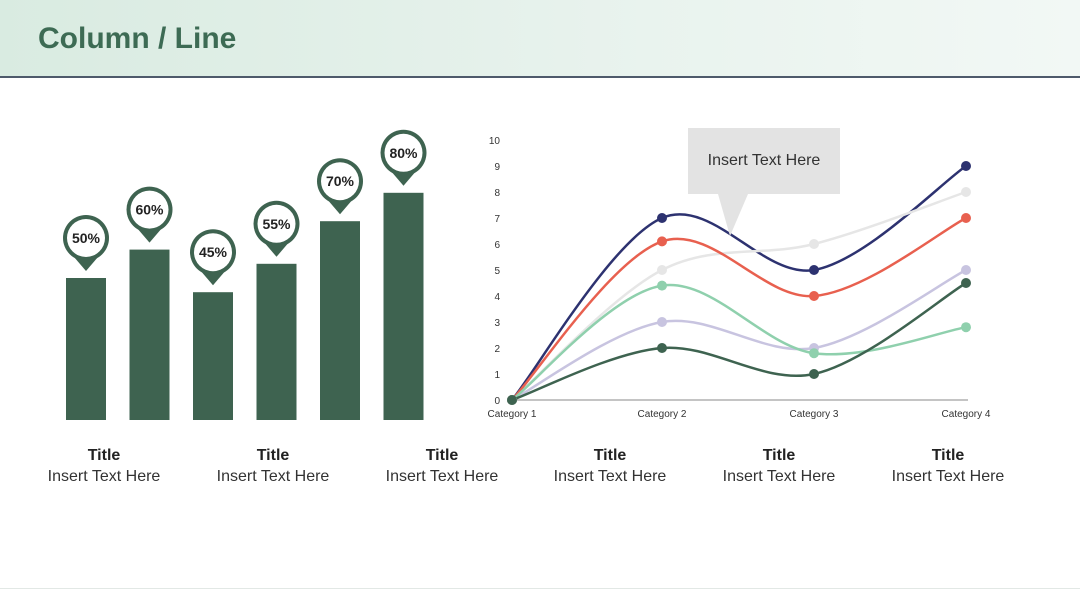  I want to click on bar-value-label: 50%, so click(86, 238).